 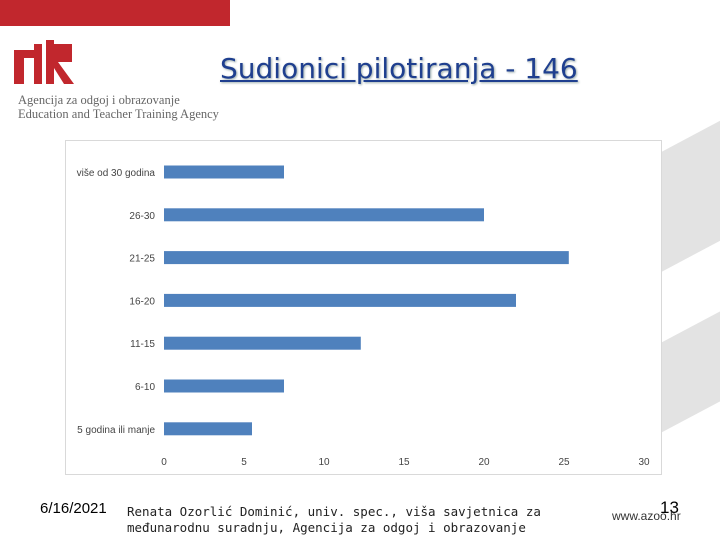 I want to click on x-tick-label: 10, so click(x=324, y=462).